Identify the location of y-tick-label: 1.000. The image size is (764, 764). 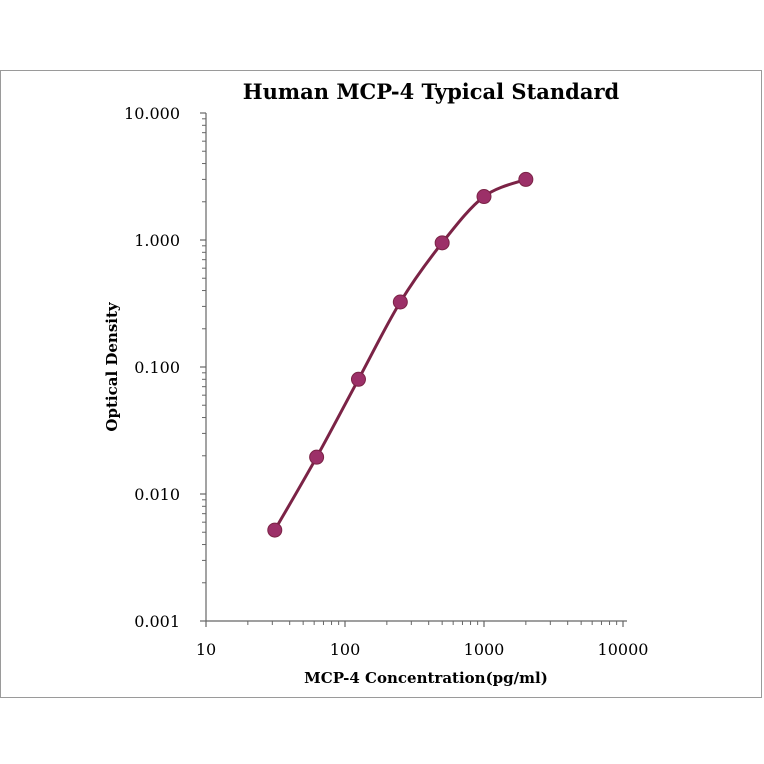
(157, 240).